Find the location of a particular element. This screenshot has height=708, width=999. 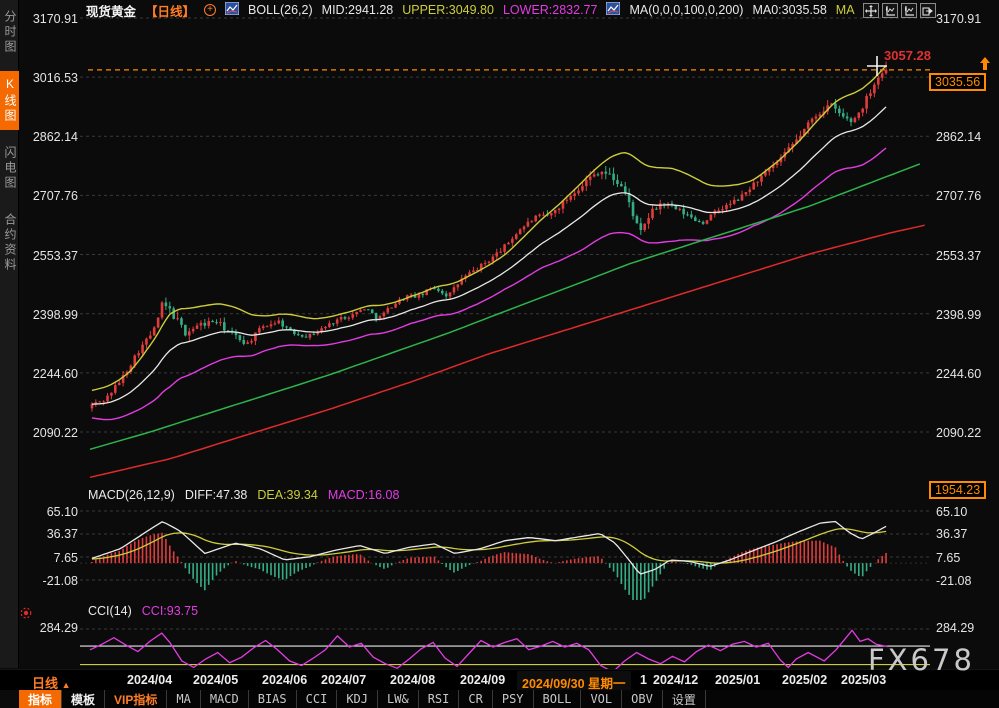

price-axis-label-right: 2862.14 is located at coordinates (959, 137).